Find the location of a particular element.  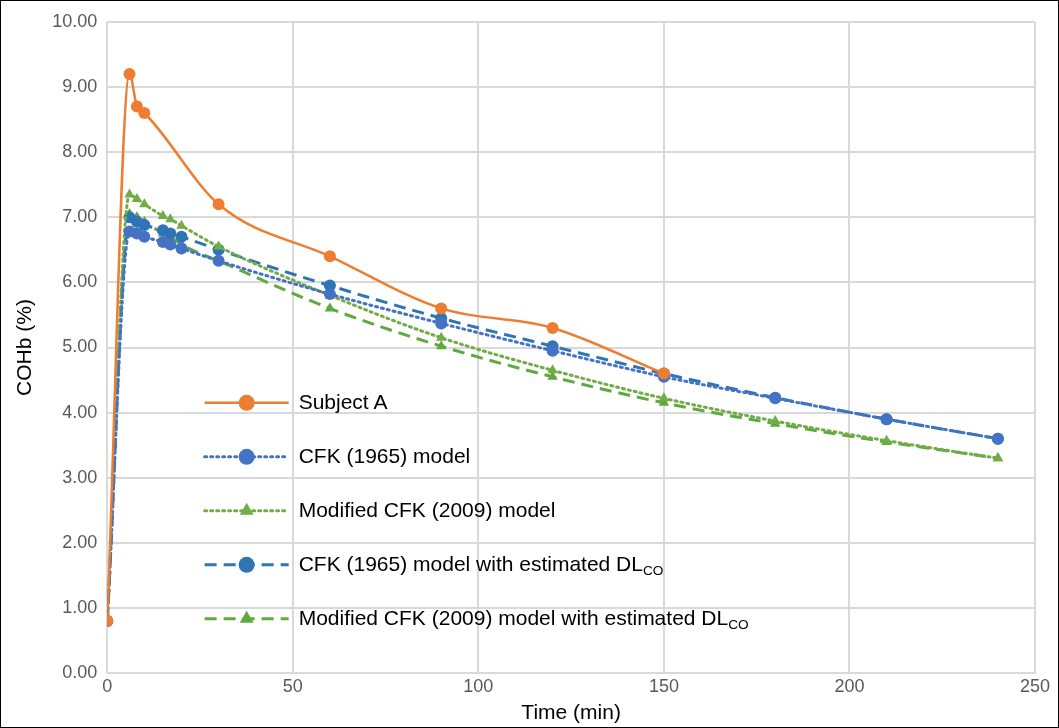

y-tick-label: 4.00 is located at coordinates (80, 411).